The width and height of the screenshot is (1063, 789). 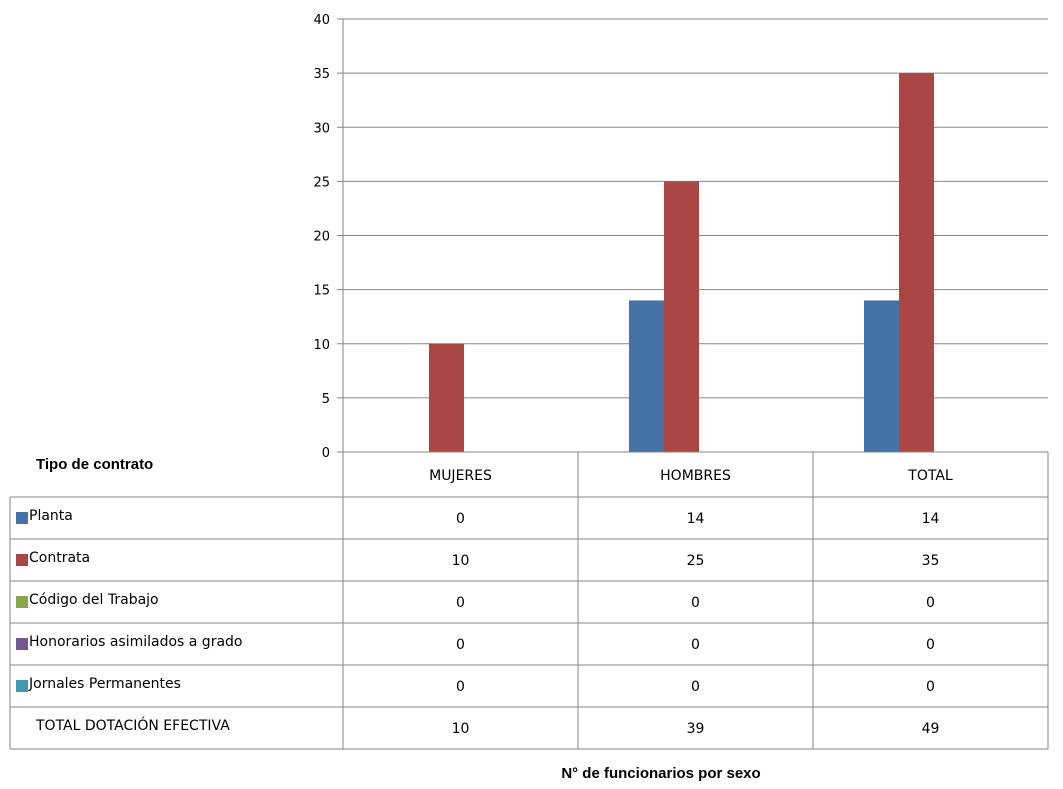 I want to click on y-tick-label: 15, so click(x=321, y=291).